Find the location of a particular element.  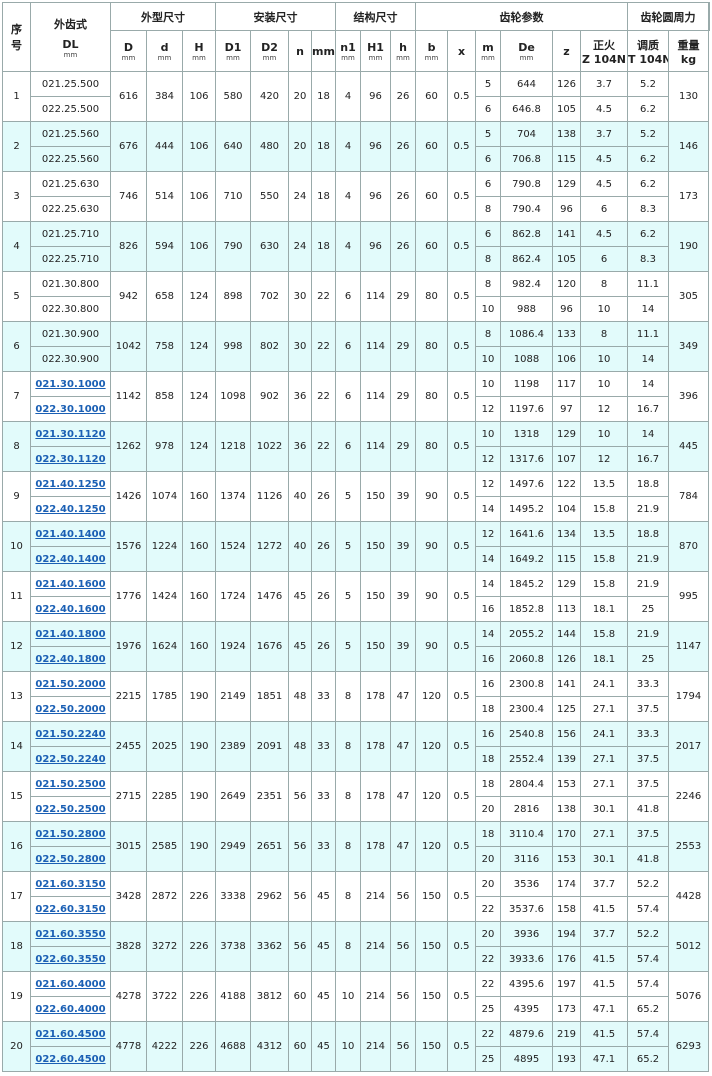

dl-code: 022.30.900 is located at coordinates (70, 359).